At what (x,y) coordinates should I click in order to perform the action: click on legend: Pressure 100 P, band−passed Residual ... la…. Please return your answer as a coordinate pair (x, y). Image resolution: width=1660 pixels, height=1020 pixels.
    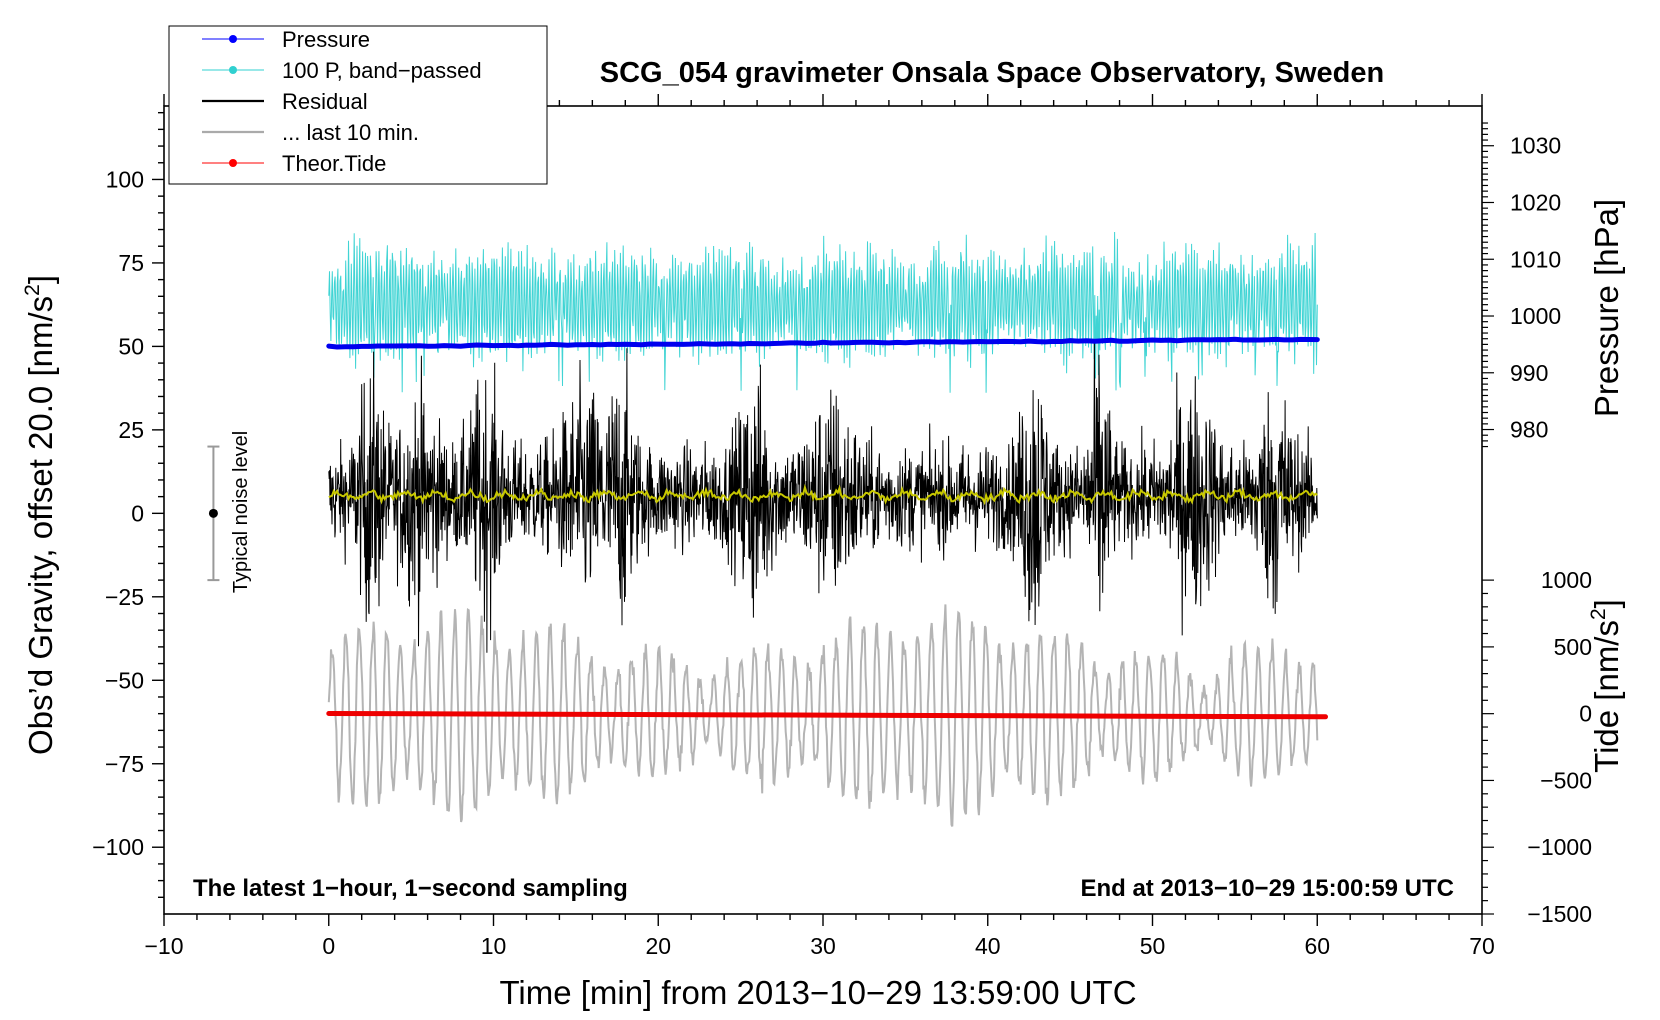
    Looking at the image, I should click on (358, 105).